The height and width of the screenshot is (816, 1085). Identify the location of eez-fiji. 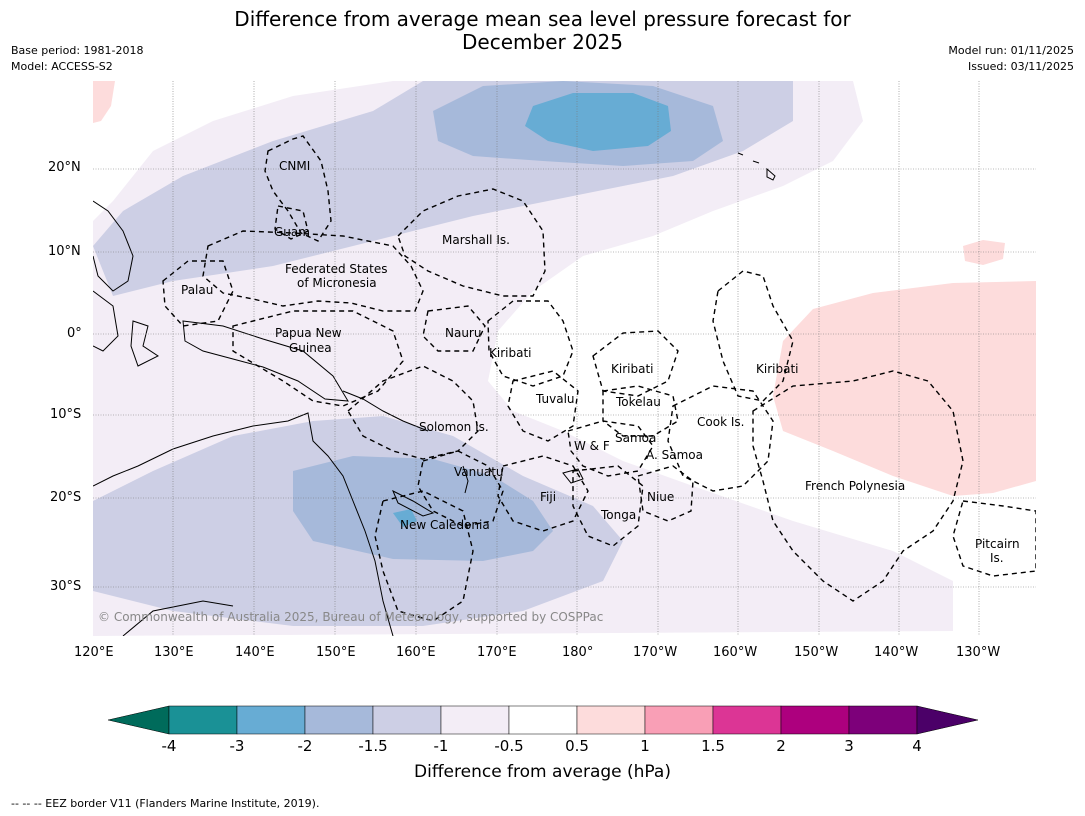
(543, 493).